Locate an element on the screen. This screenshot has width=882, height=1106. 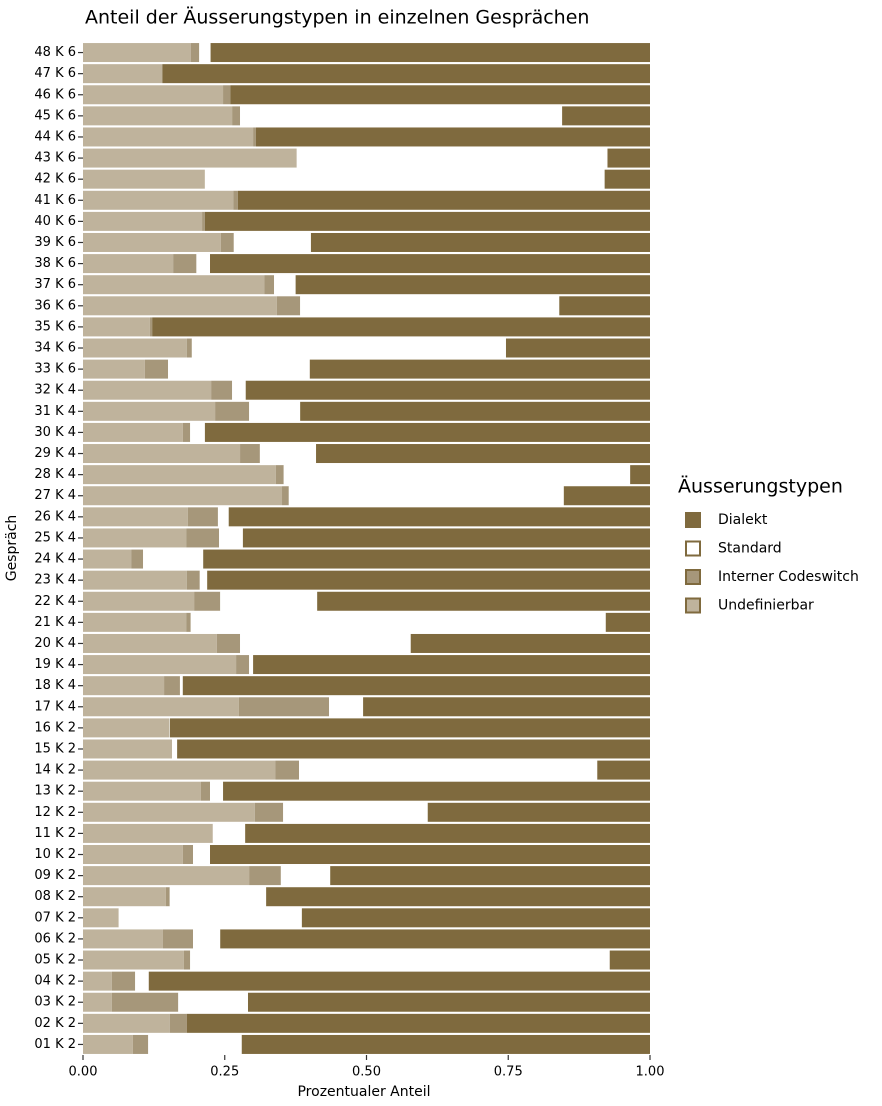
y-tick-label: 20 K 4 is located at coordinates (55, 643).